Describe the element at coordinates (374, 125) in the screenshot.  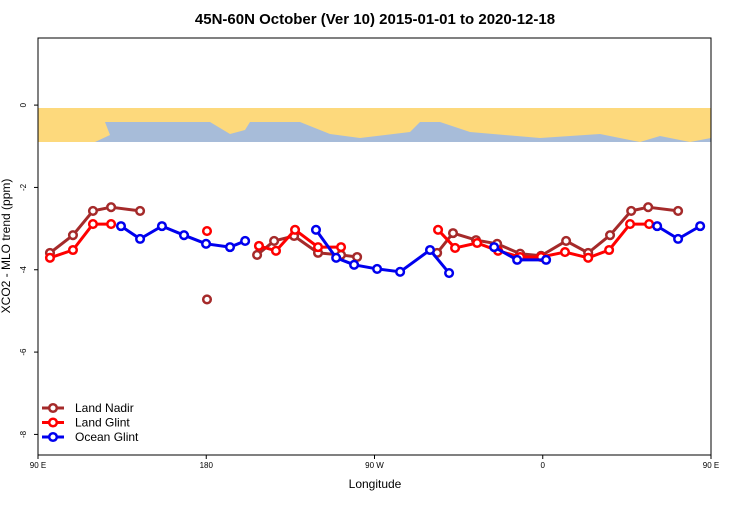
I see `map-strip` at that location.